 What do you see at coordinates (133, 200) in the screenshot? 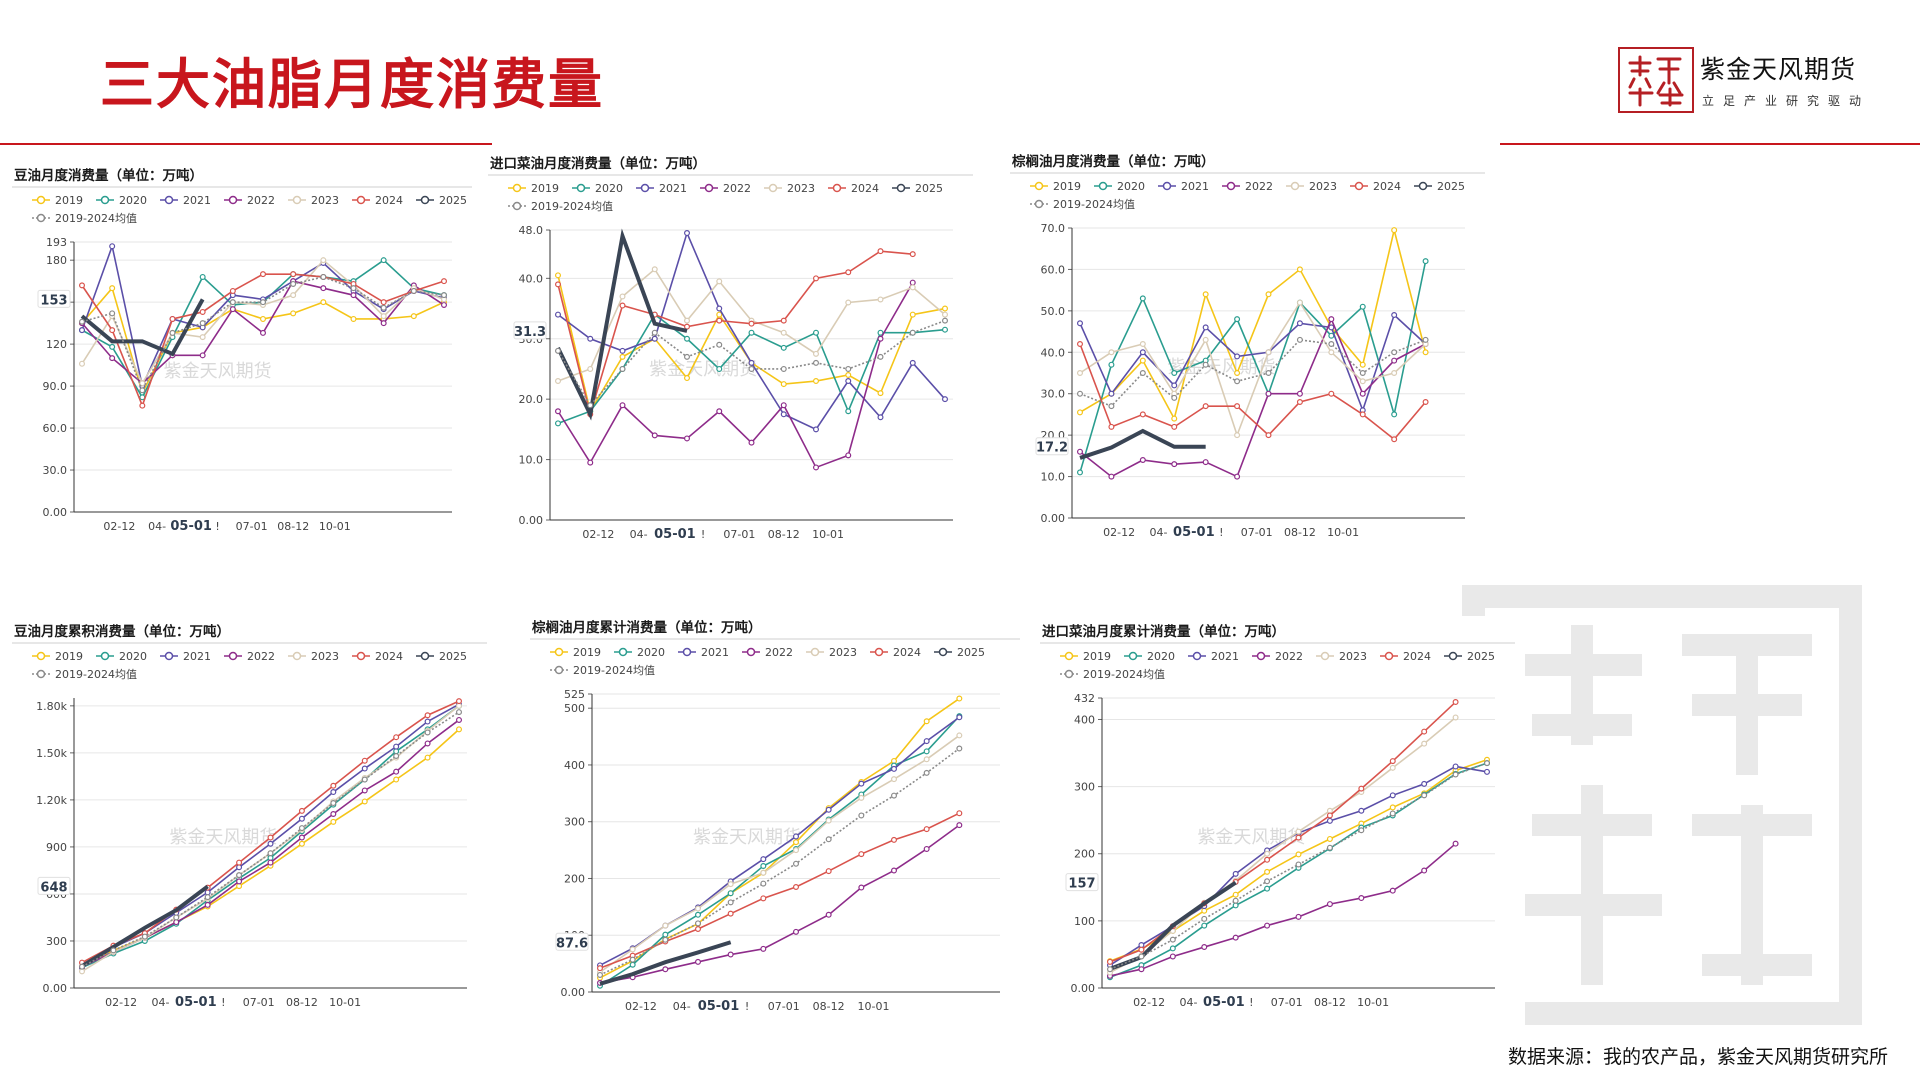
I see `legend-label: 2020` at bounding box center [133, 200].